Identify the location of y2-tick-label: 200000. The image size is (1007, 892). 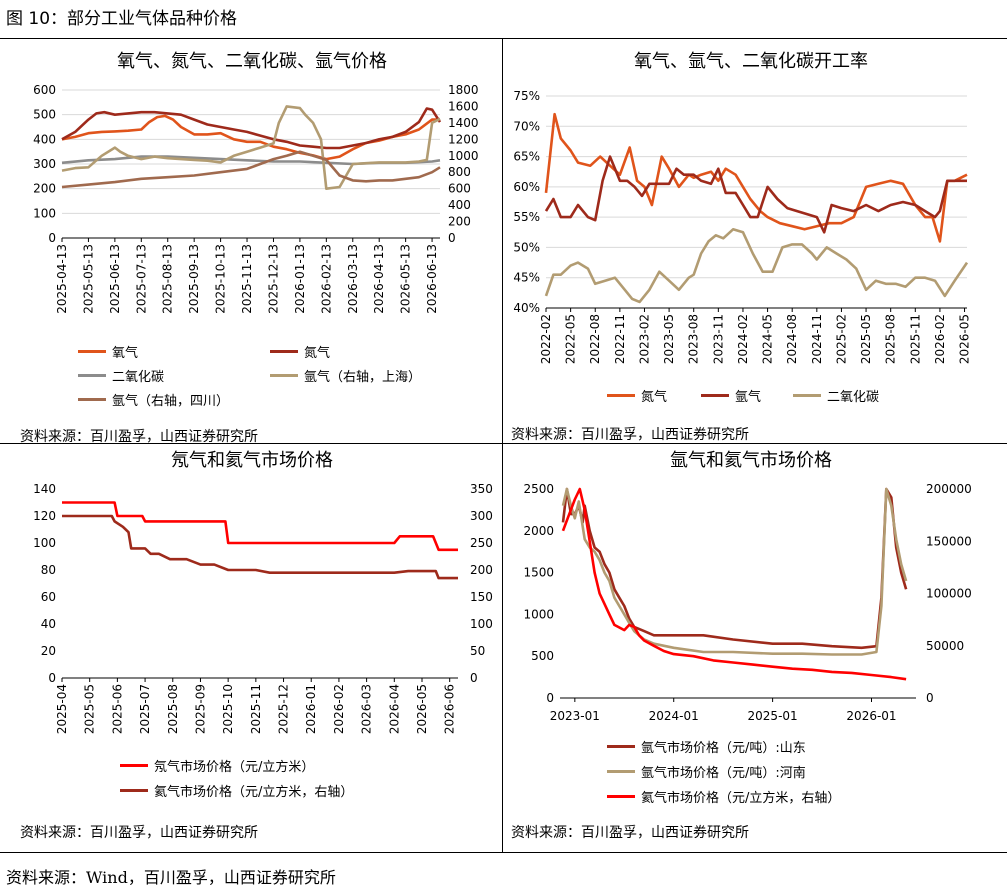
(949, 489).